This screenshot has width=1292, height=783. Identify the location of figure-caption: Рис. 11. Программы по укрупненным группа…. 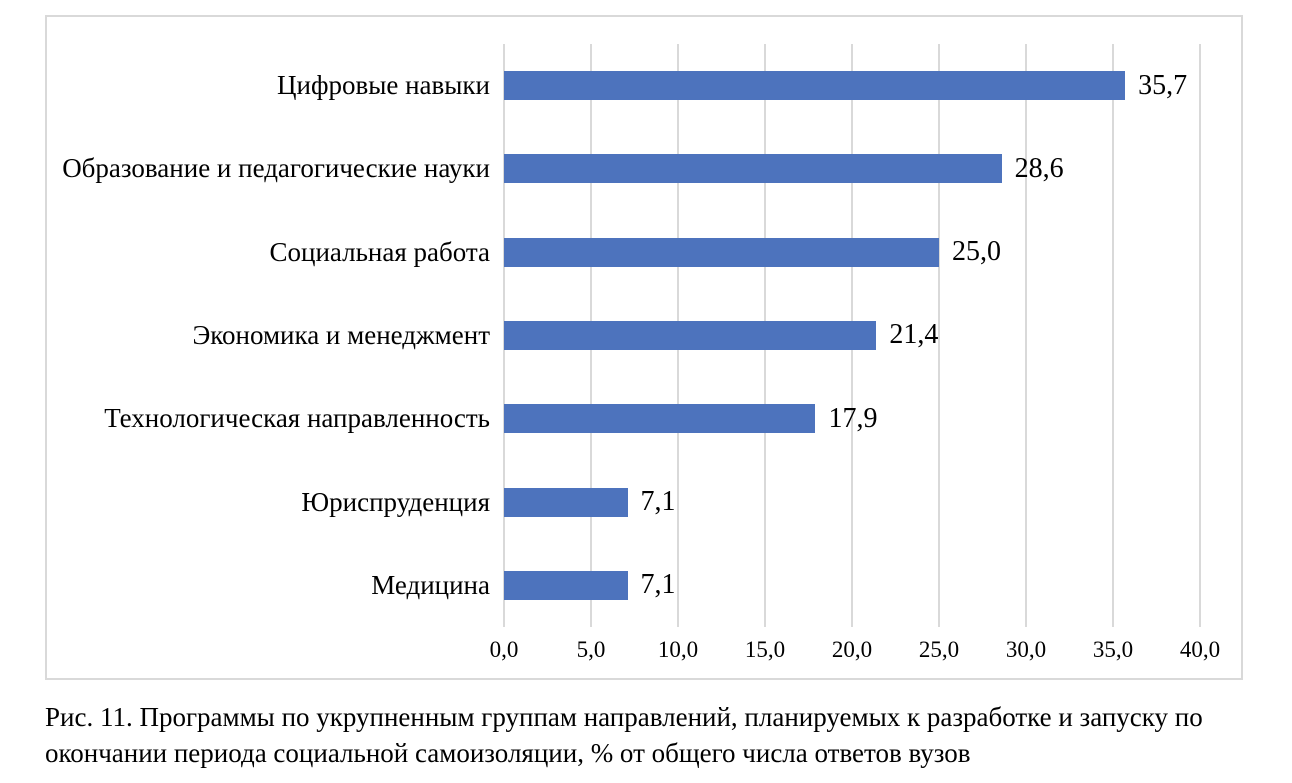
(624, 735).